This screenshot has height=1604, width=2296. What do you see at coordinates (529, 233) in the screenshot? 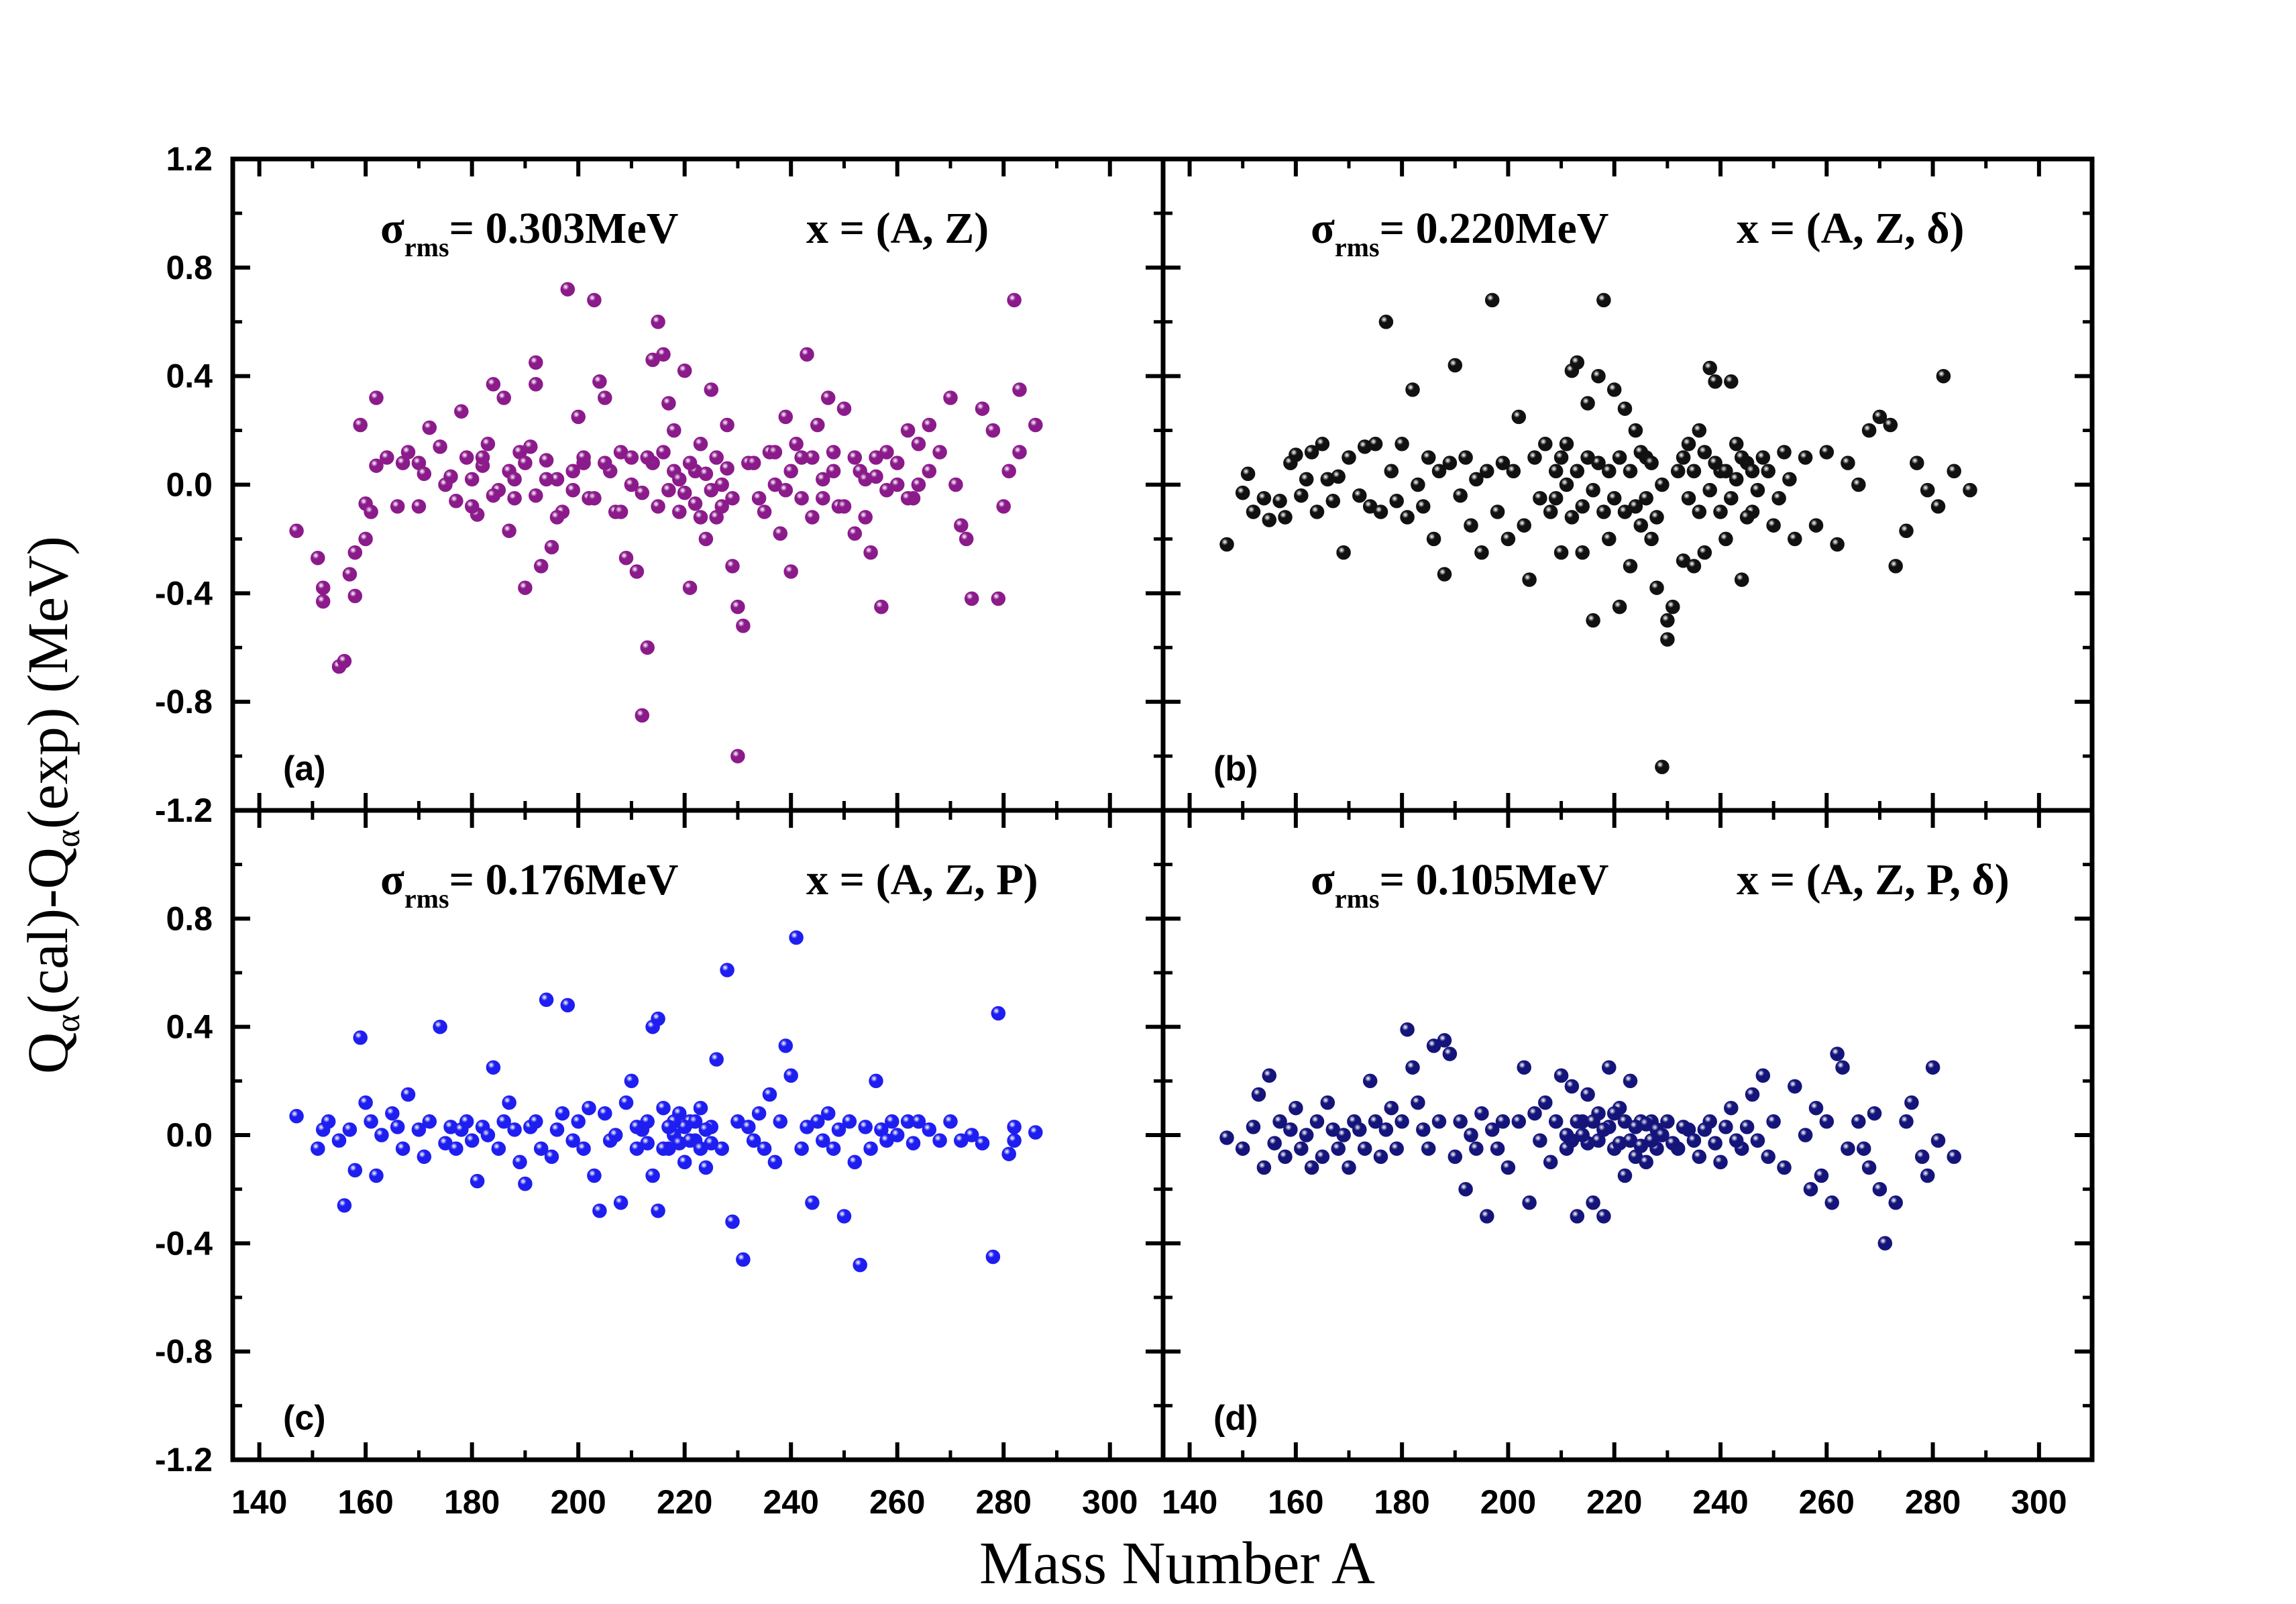
I see `sigma-annotation: σrms= 0.303MeV` at bounding box center [529, 233].